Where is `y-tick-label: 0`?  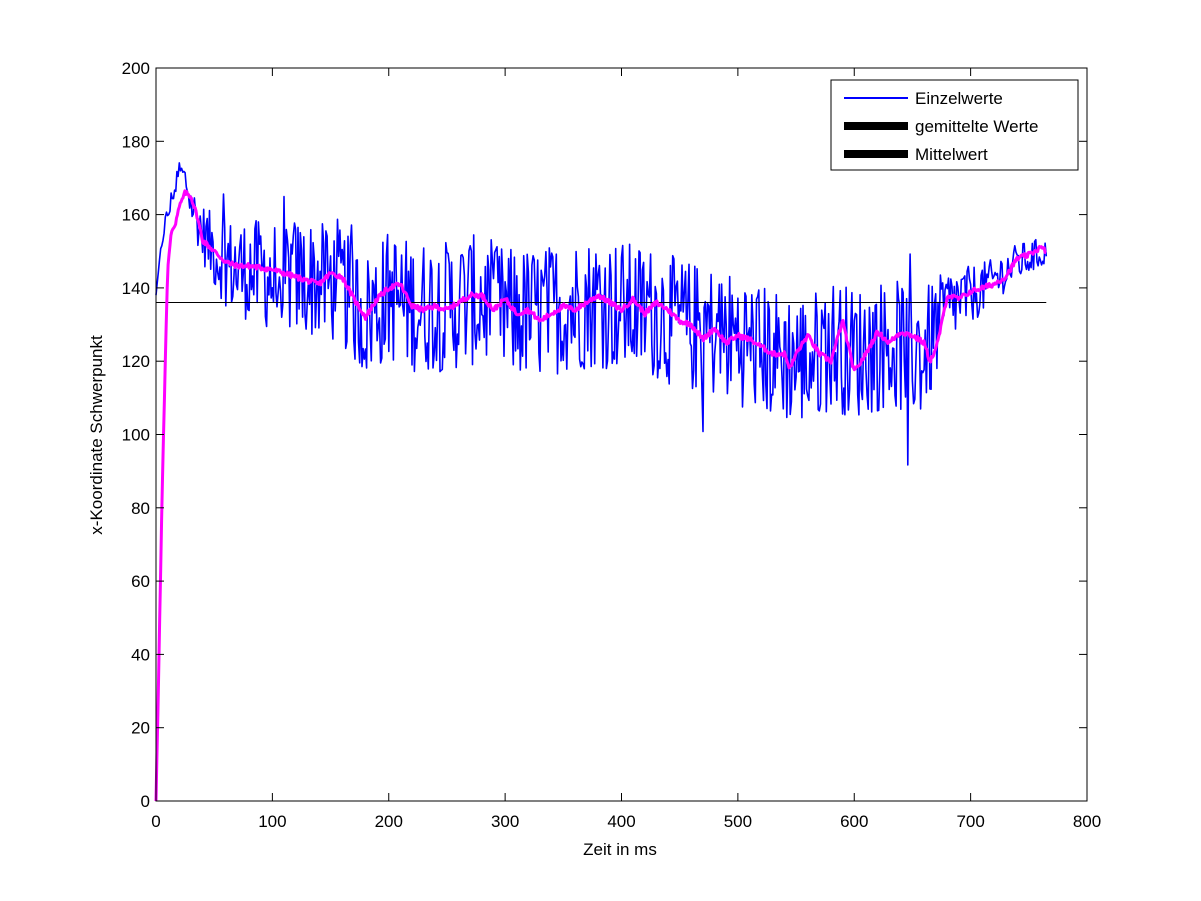 y-tick-label: 0 is located at coordinates (145, 801).